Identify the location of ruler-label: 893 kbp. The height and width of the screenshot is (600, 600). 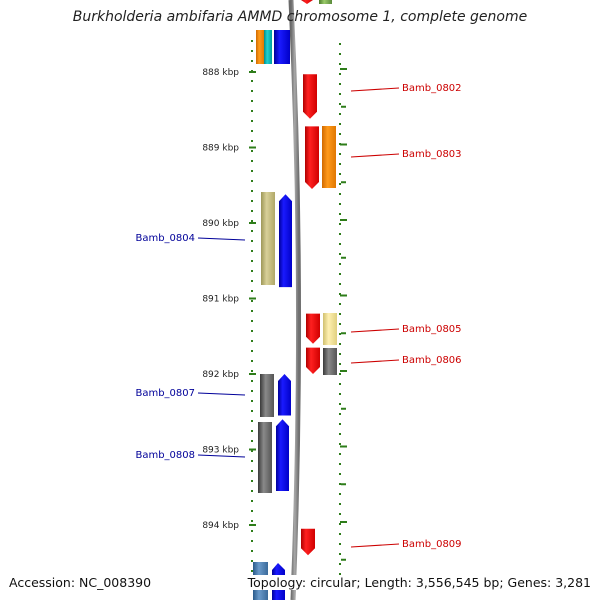
(220, 451).